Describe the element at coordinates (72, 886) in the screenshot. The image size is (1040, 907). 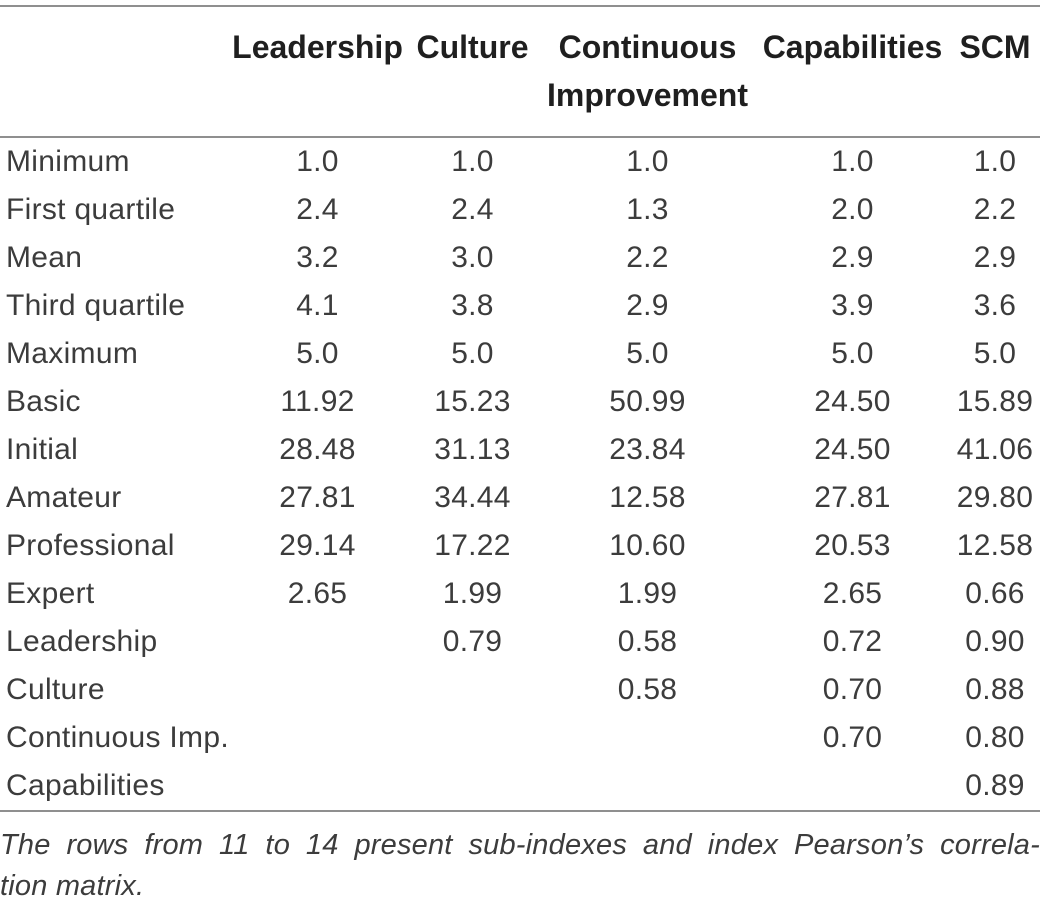
I see `footnote-line-2: tion matrix.` at that location.